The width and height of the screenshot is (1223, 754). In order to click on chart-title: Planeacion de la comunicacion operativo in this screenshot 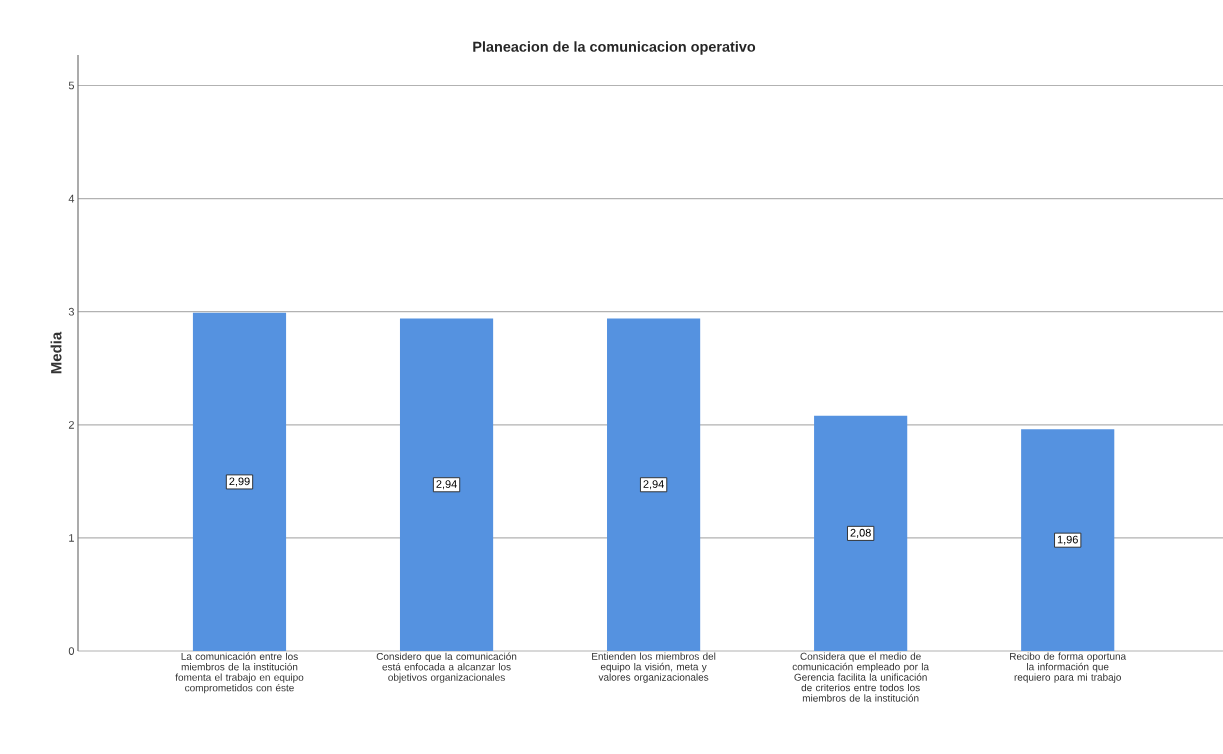, I will do `click(614, 48)`.